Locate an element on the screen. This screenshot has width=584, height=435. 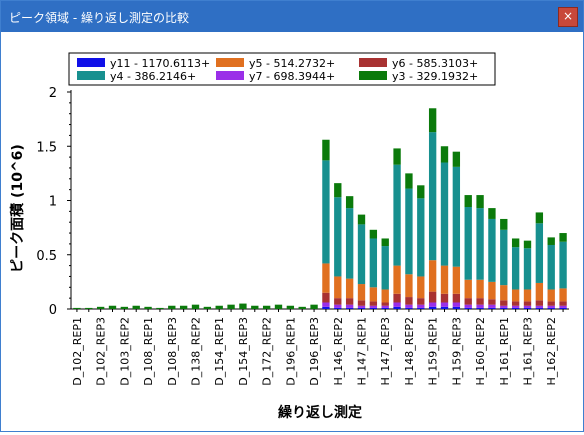
x-tick-label: D_102_REP1 is located at coordinates (77, 351).